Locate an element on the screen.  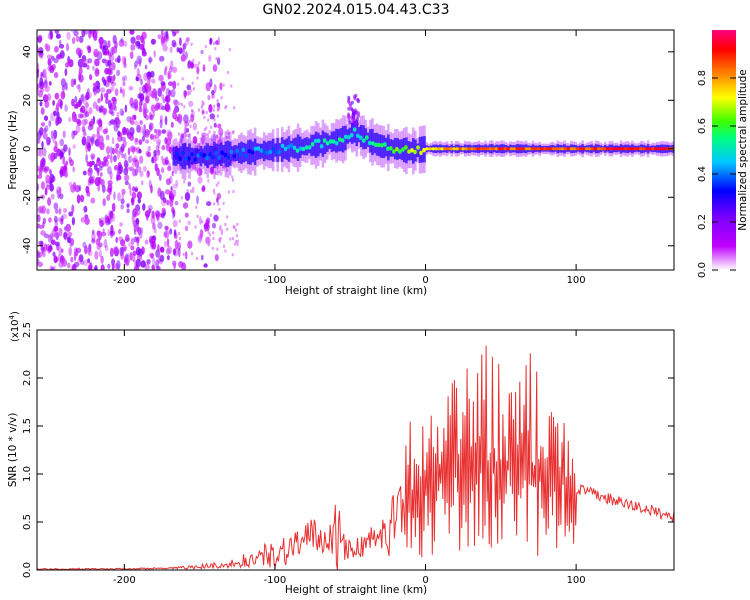
y-tick-label: 0.0 is located at coordinates (27, 570).